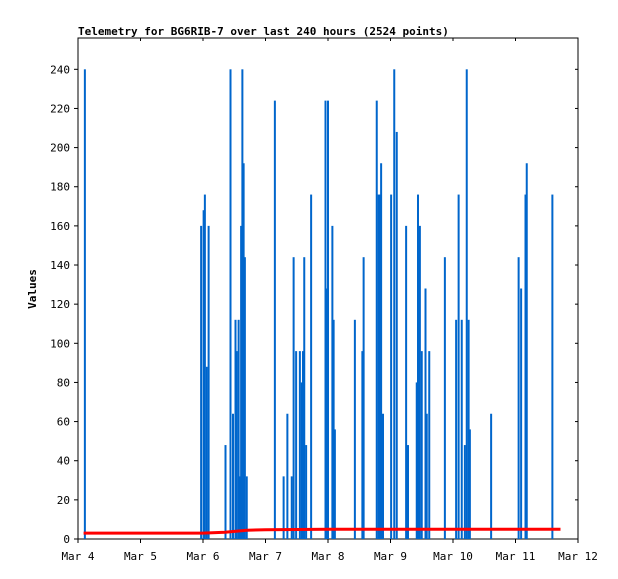 The height and width of the screenshot is (579, 618). Describe the element at coordinates (516, 556) in the screenshot. I see `x-tick-label: Mar 11` at that location.